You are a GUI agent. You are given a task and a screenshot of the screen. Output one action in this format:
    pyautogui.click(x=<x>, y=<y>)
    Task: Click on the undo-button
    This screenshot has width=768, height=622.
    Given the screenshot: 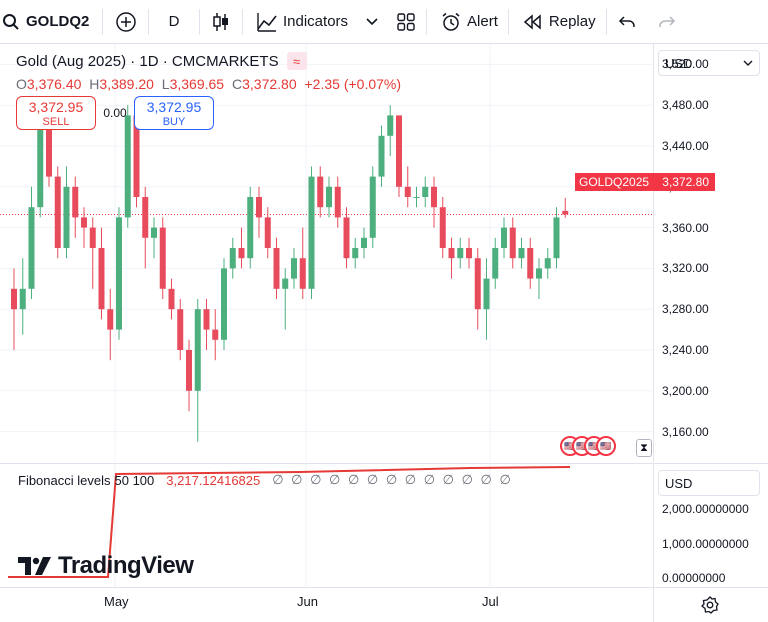 What is the action you would take?
    pyautogui.click(x=627, y=22)
    